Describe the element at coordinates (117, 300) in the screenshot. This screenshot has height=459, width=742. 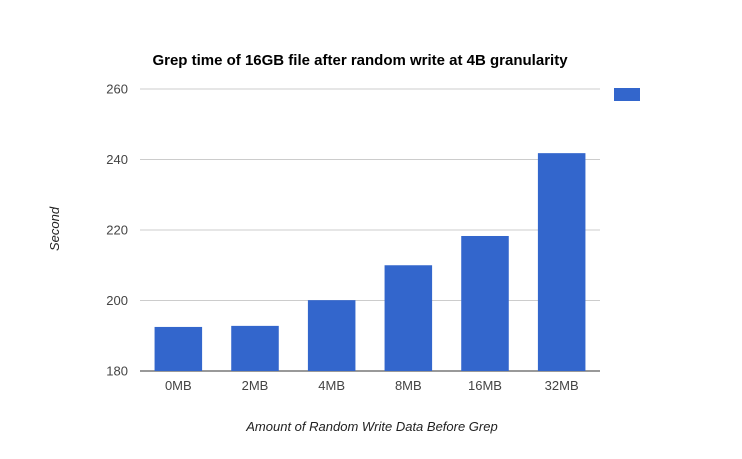
I see `y-tick-label: 200` at that location.